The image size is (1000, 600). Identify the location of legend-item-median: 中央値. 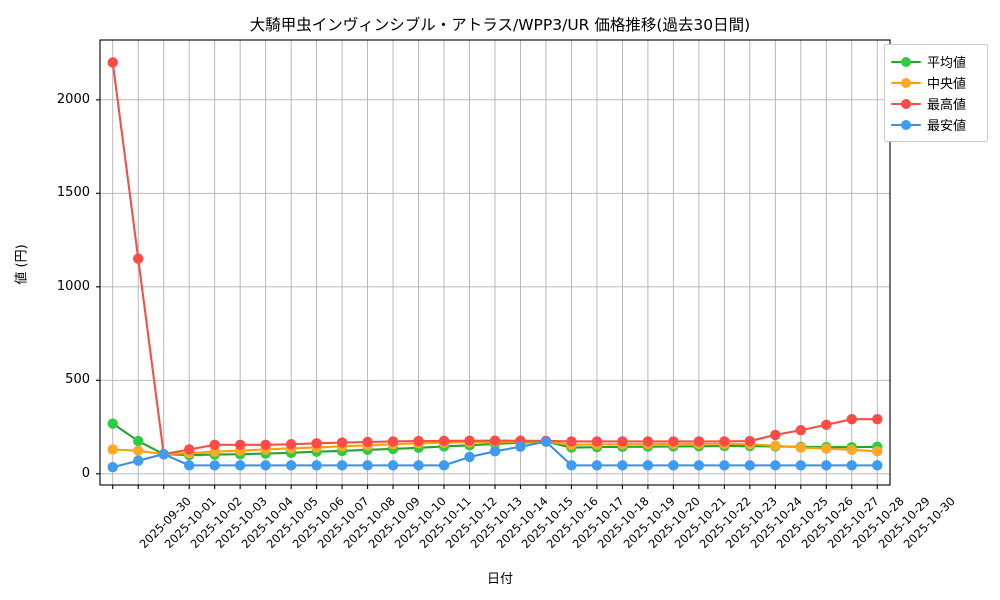
(935, 82).